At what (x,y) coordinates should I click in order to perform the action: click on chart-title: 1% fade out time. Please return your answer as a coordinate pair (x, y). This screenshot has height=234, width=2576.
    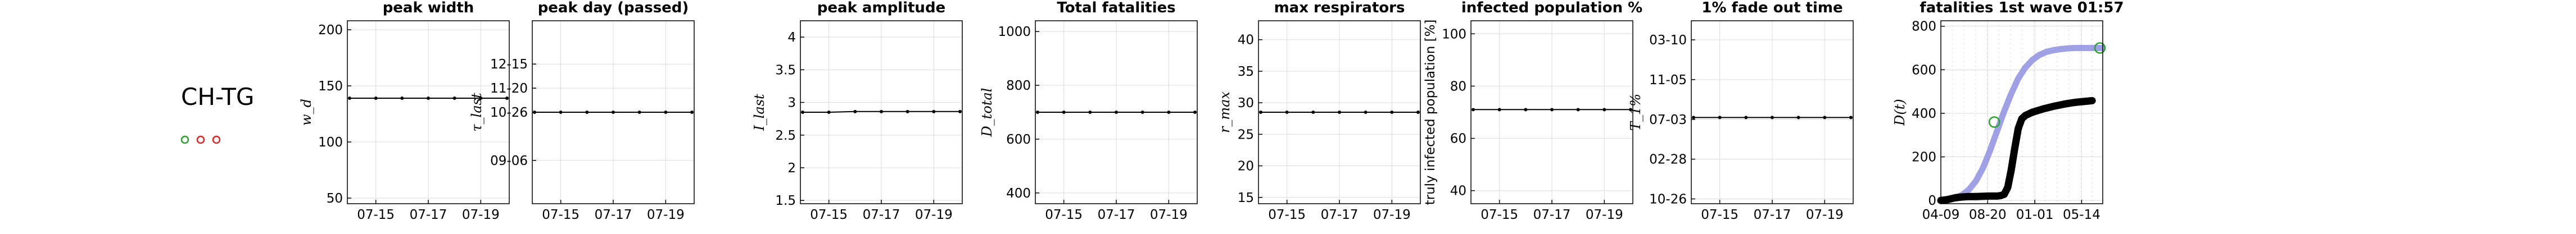
    Looking at the image, I should click on (1771, 8).